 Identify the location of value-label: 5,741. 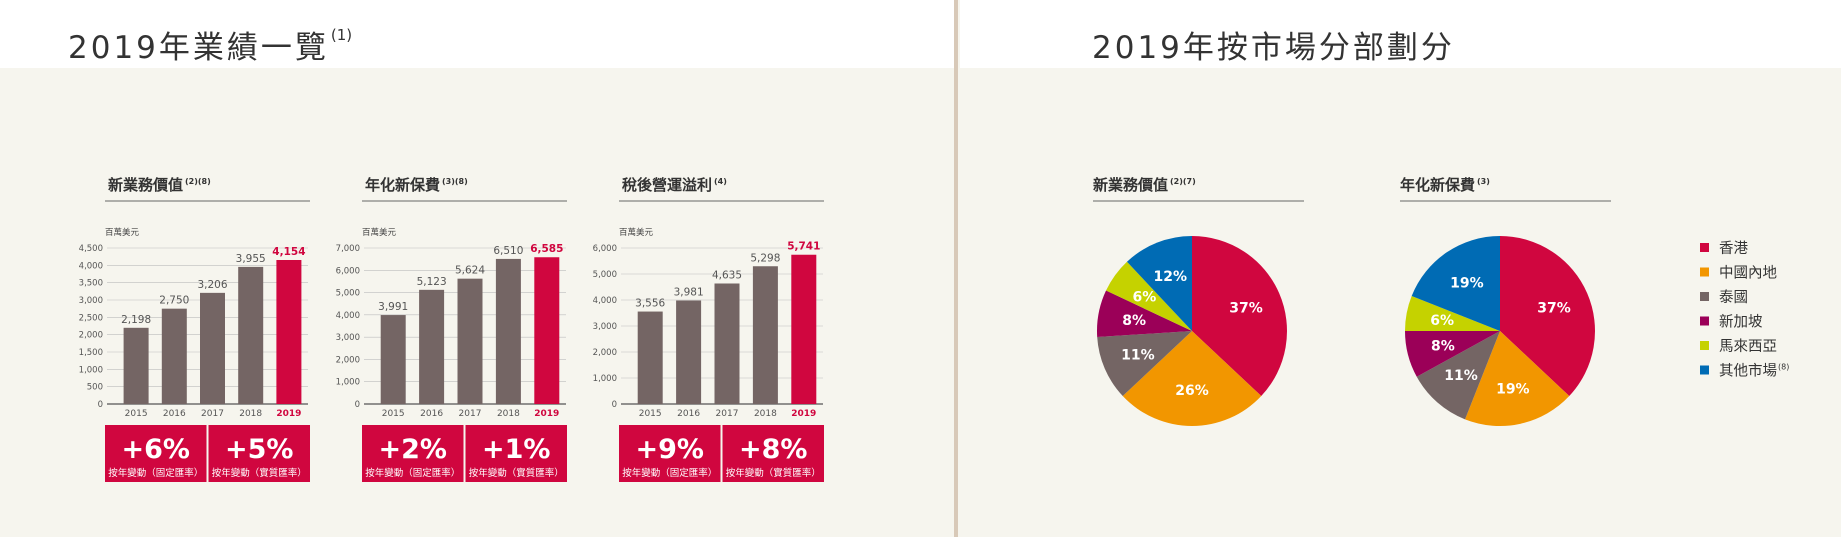
(803, 247).